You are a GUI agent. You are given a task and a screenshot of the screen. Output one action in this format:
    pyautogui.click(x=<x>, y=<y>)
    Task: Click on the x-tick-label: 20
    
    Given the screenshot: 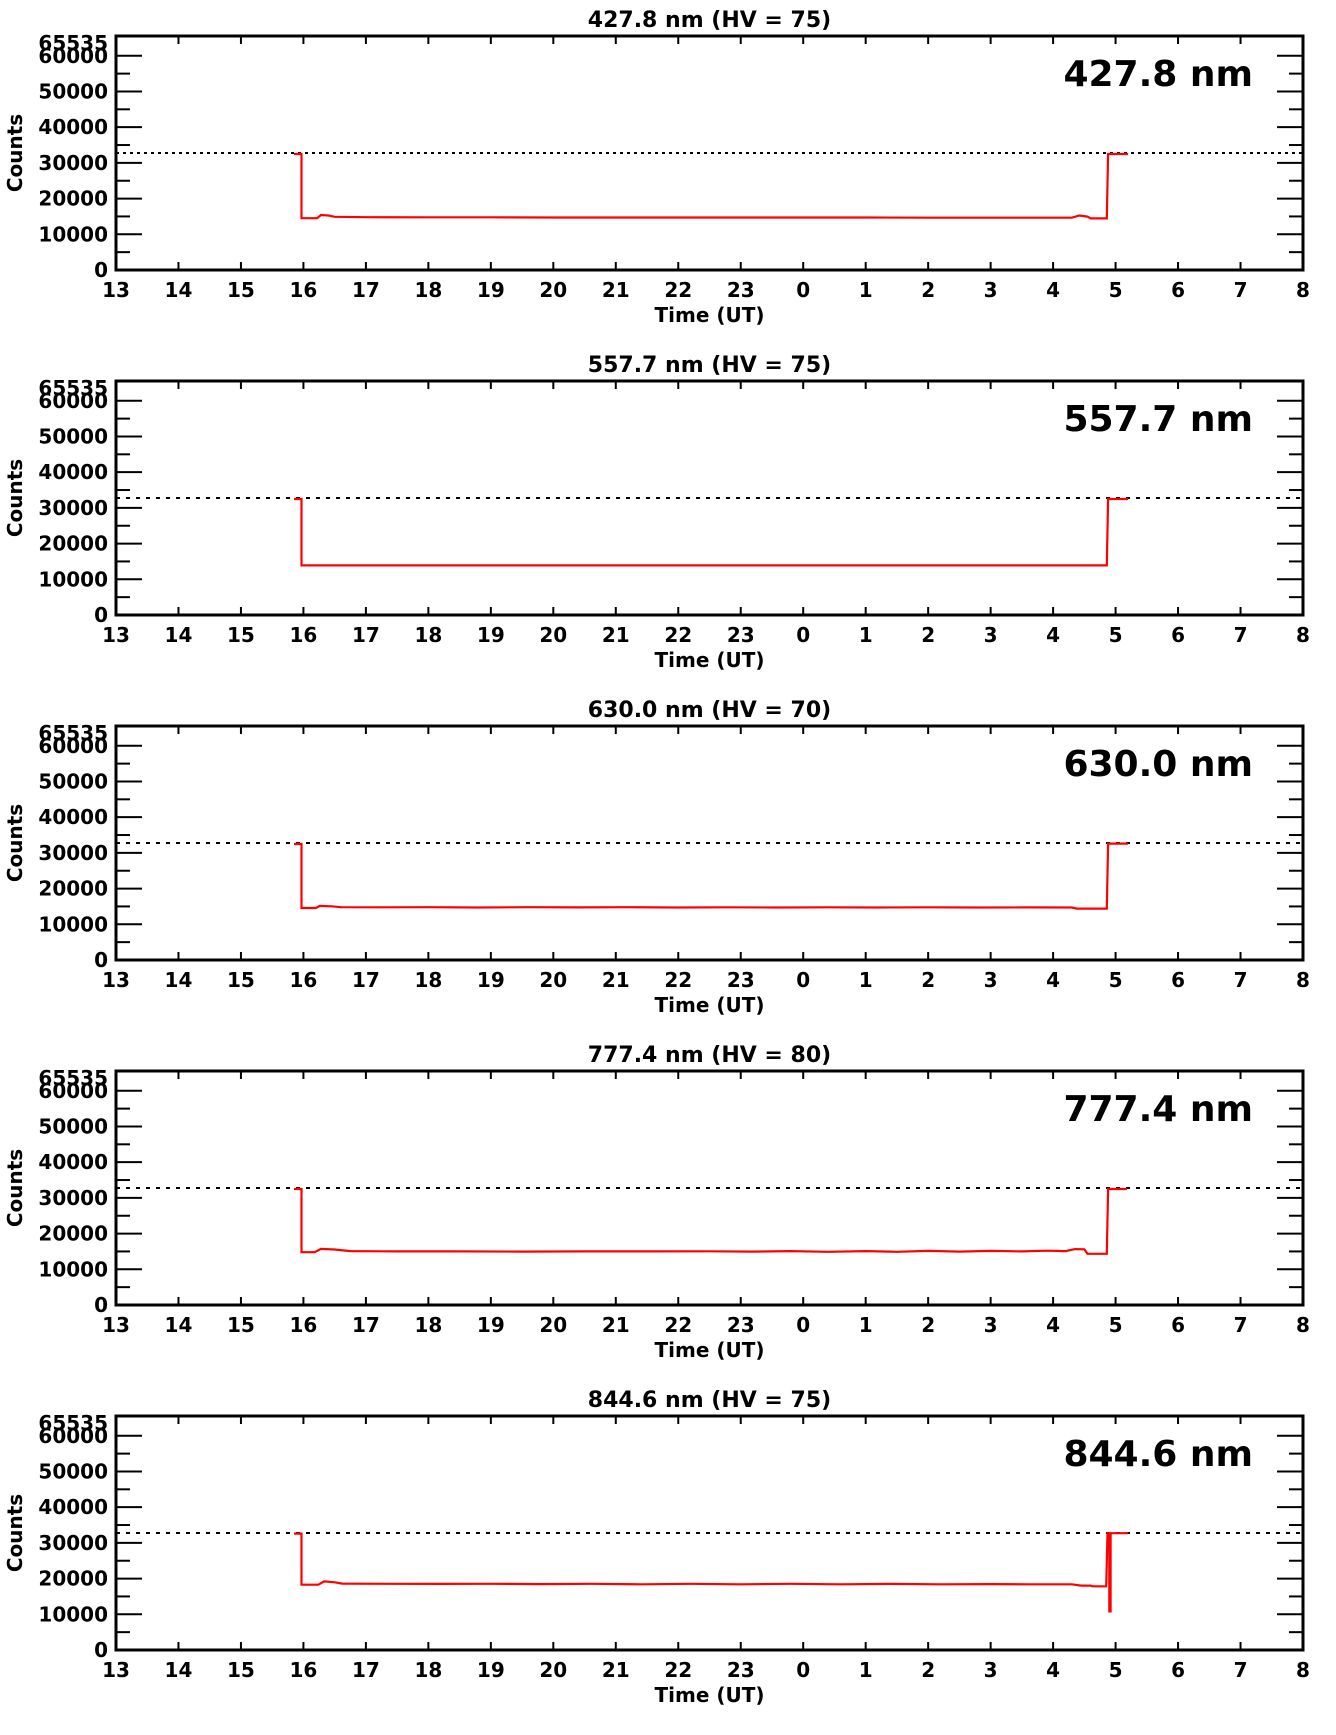 What is the action you would take?
    pyautogui.click(x=553, y=635)
    